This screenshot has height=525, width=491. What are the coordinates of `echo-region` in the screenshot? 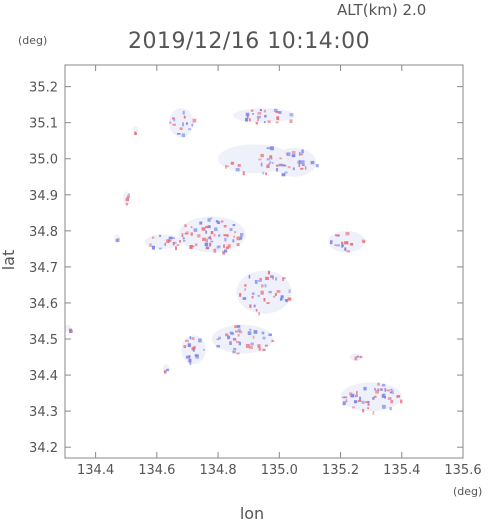 It's located at (212, 234).